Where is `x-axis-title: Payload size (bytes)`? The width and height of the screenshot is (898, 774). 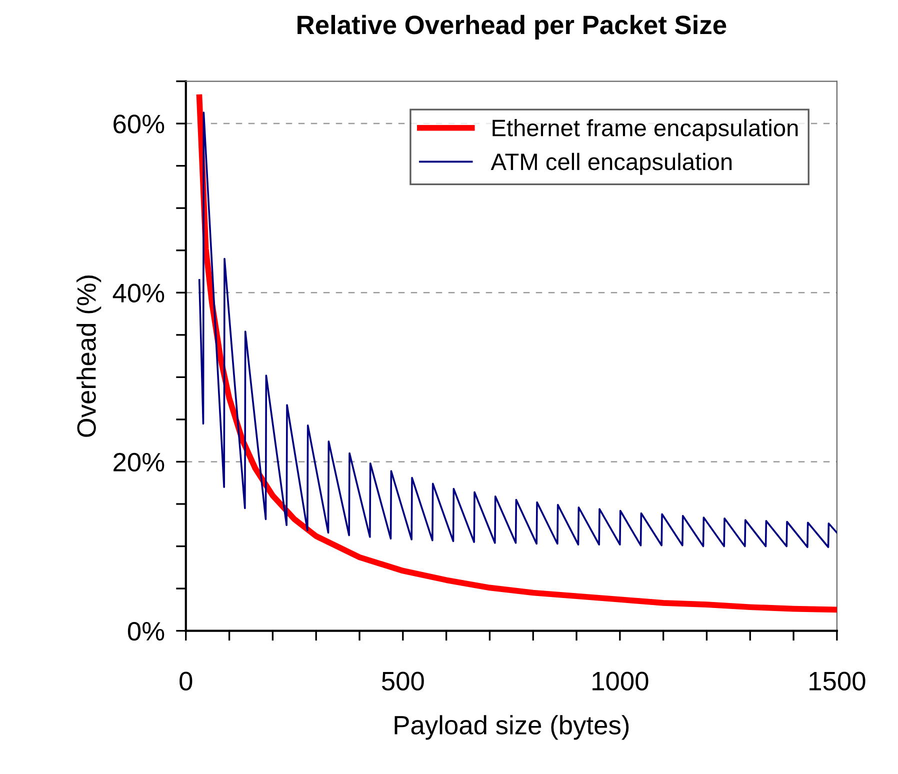 x-axis-title: Payload size (bytes) is located at coordinates (511, 727).